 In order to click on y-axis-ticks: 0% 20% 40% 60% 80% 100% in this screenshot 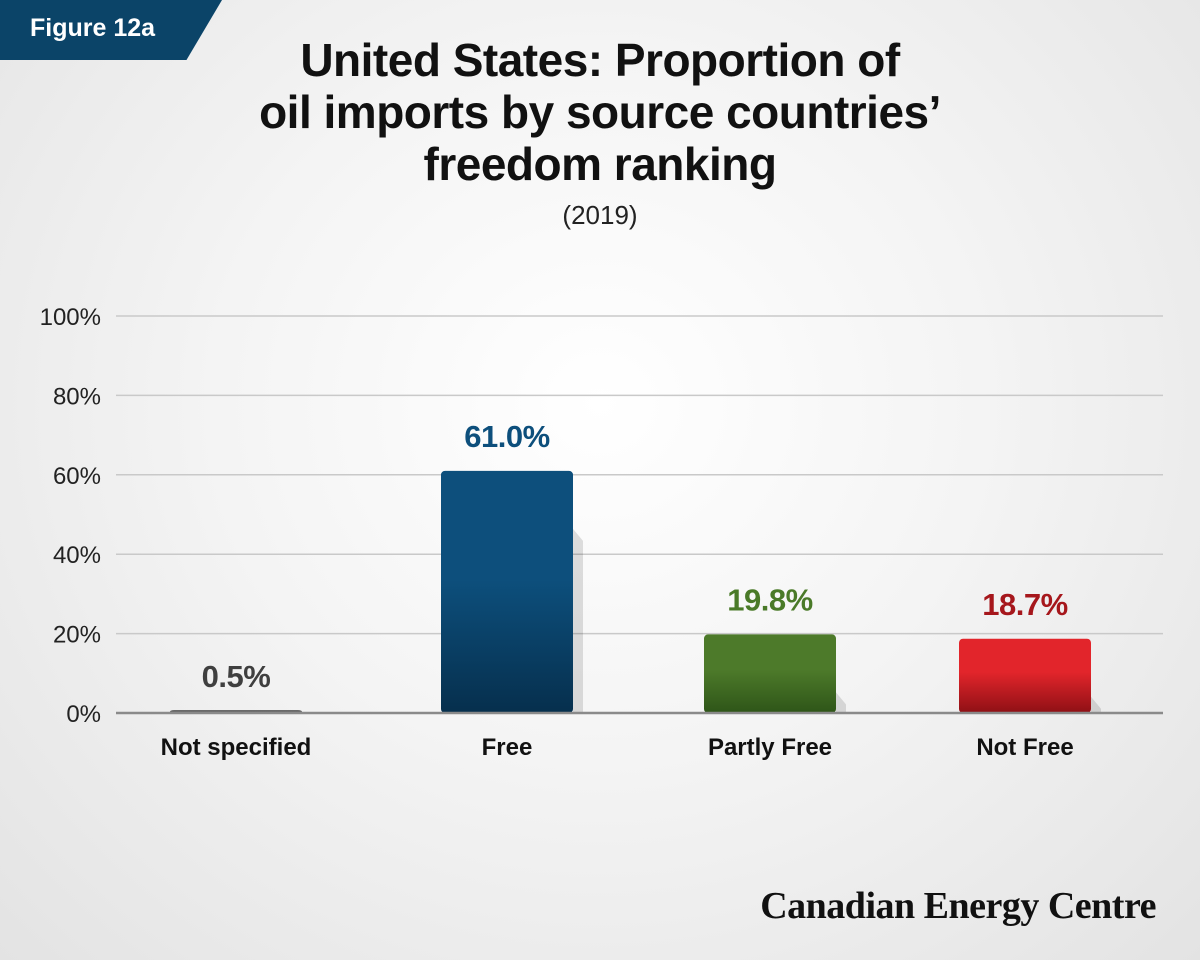, I will do `click(70, 516)`.